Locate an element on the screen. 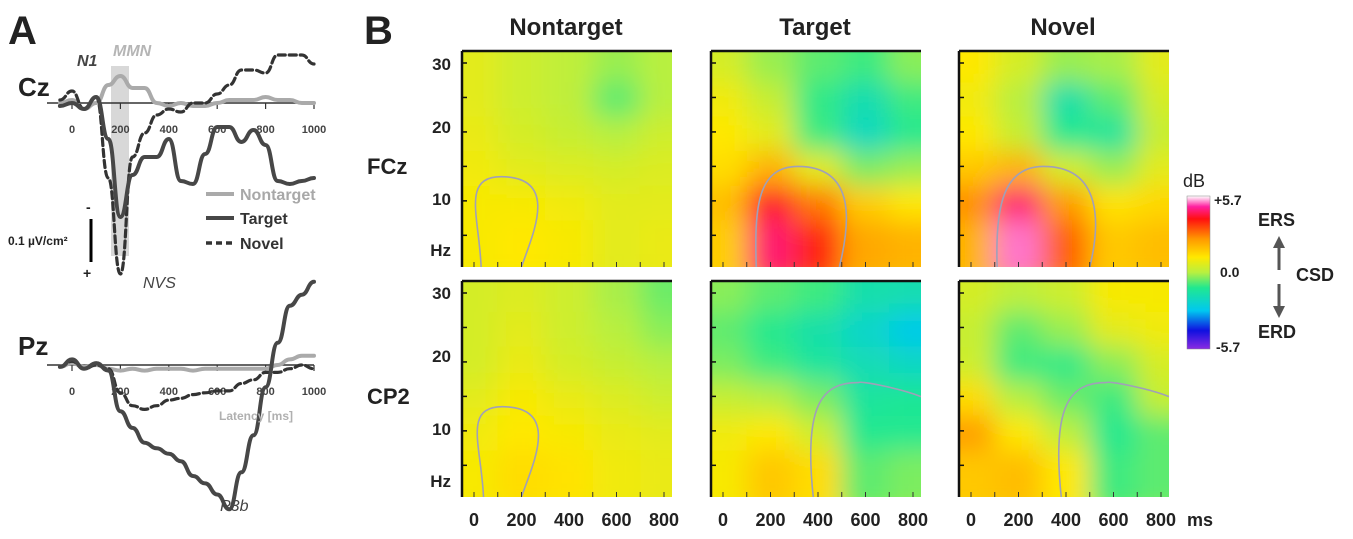  colorbar-min: -5.7 is located at coordinates (1228, 347).